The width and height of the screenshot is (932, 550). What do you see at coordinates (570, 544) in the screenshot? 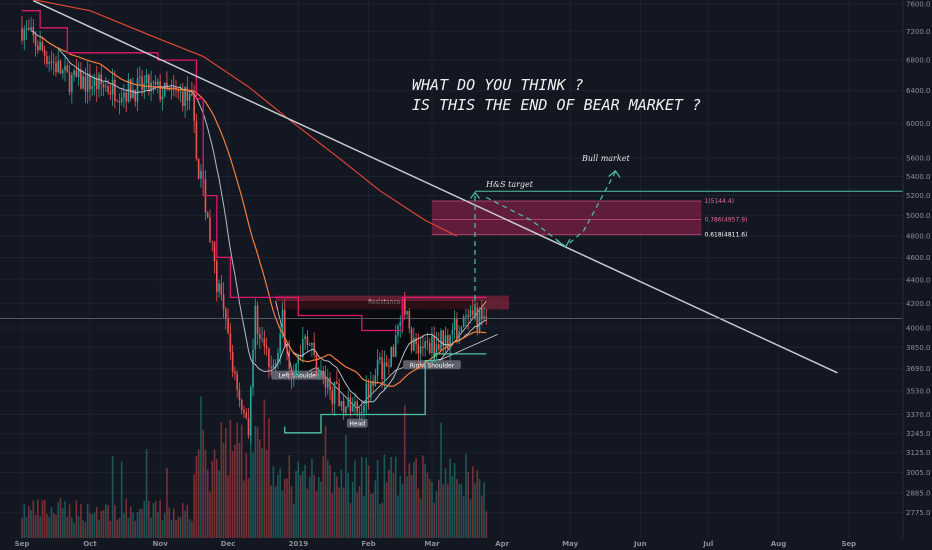
I see `time-tick-label: May` at bounding box center [570, 544].